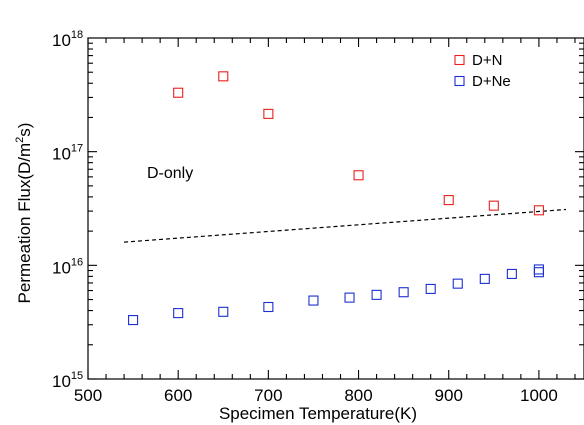  What do you see at coordinates (24, 223) in the screenshot?
I see `y-axis-title-main: Permeation Flux(D/m` at bounding box center [24, 223].